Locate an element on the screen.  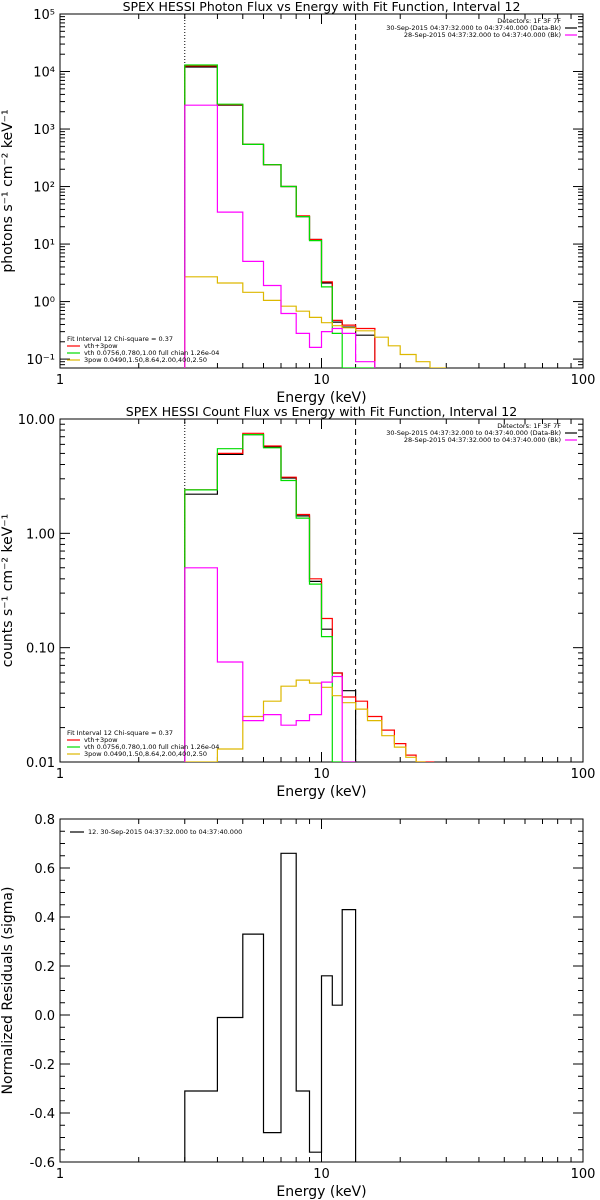
y-tick-label: -0.6 is located at coordinates (42, 1163).